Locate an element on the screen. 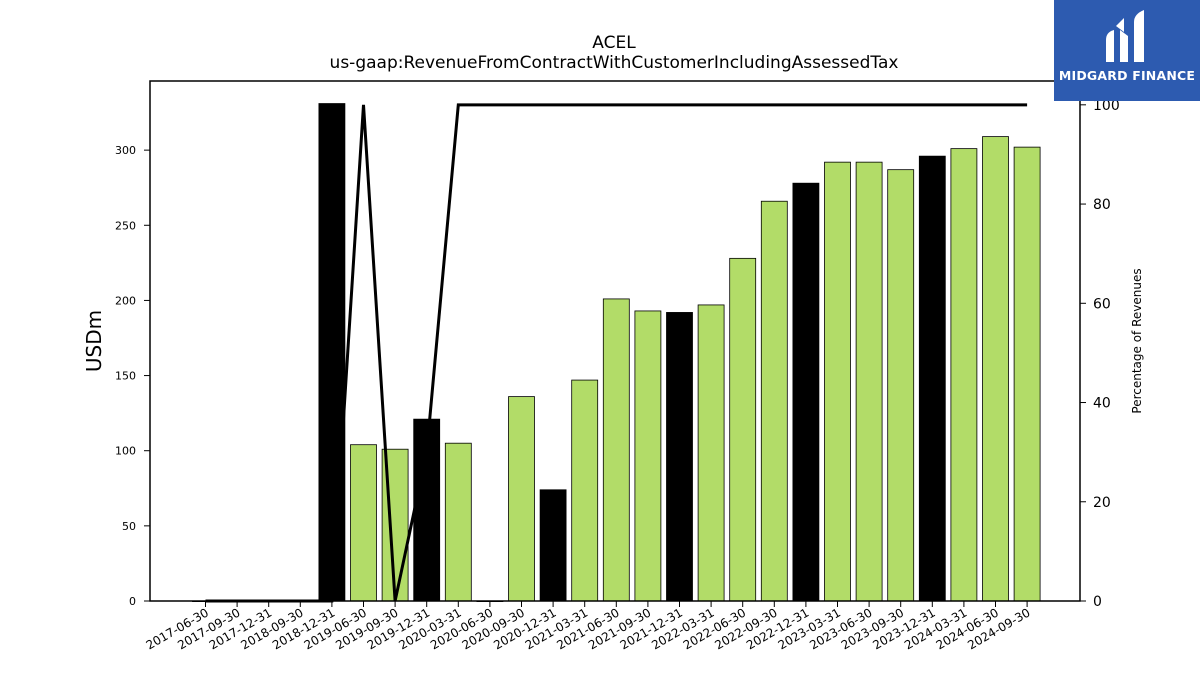  y-tick-label-0: 0 is located at coordinates (132, 601).